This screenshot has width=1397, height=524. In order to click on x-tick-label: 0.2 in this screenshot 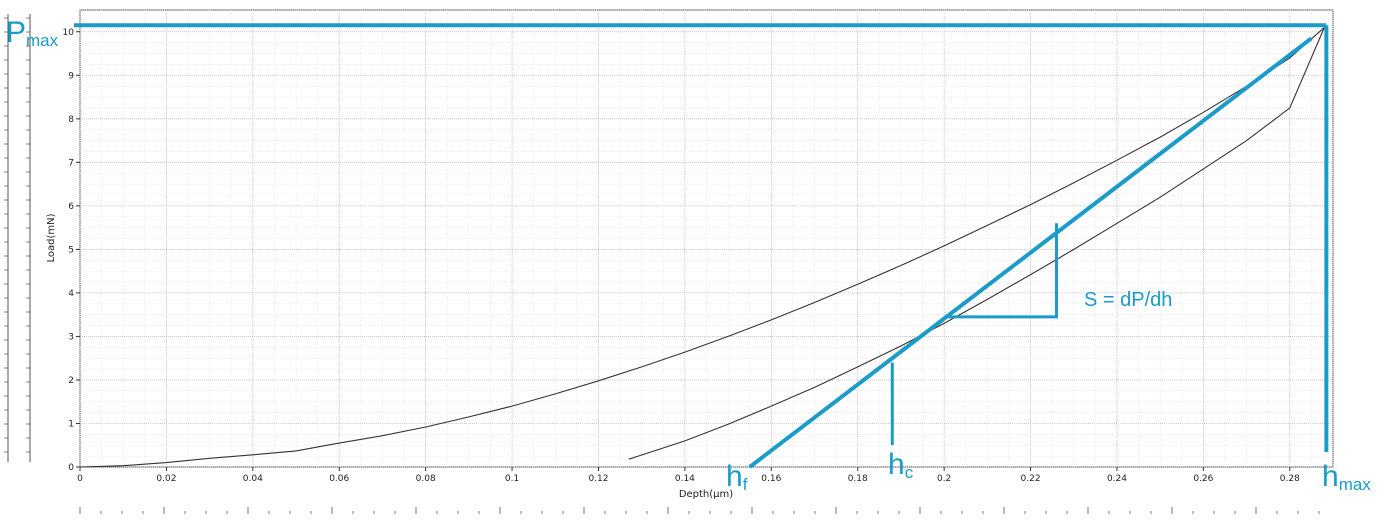, I will do `click(944, 479)`.